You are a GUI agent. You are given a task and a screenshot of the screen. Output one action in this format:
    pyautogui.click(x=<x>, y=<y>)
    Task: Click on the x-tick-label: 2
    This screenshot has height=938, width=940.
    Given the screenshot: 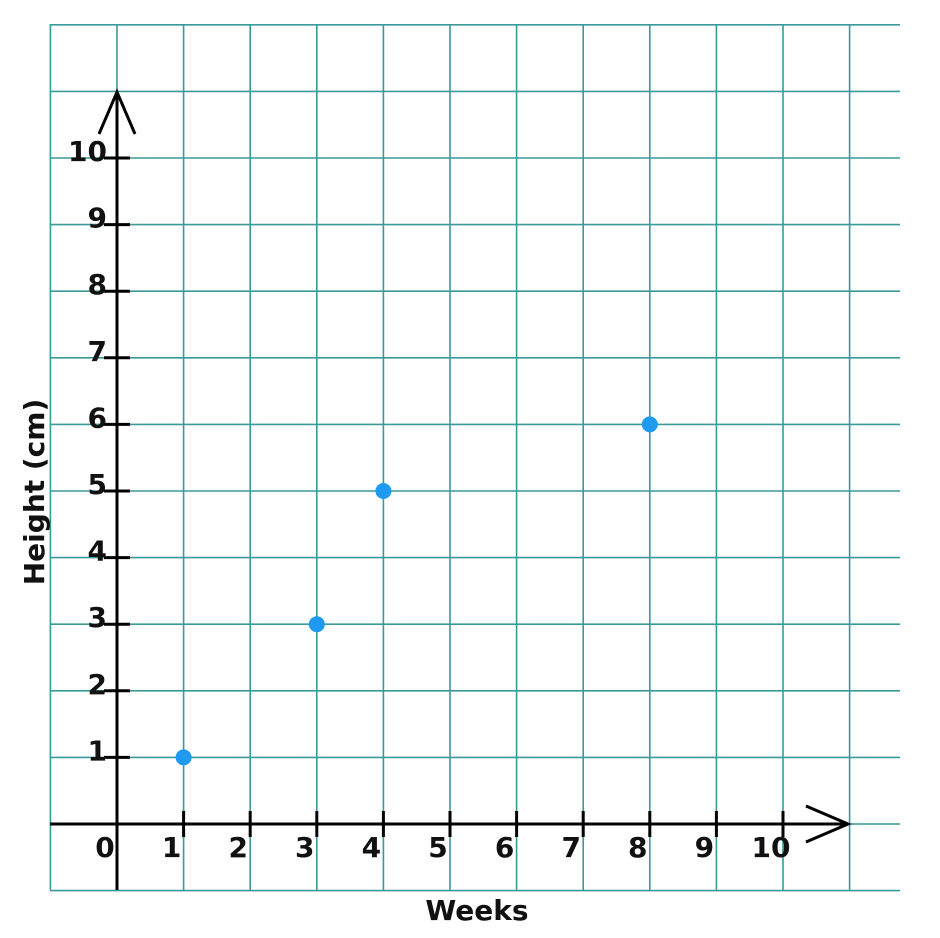 What is the action you would take?
    pyautogui.click(x=237, y=847)
    